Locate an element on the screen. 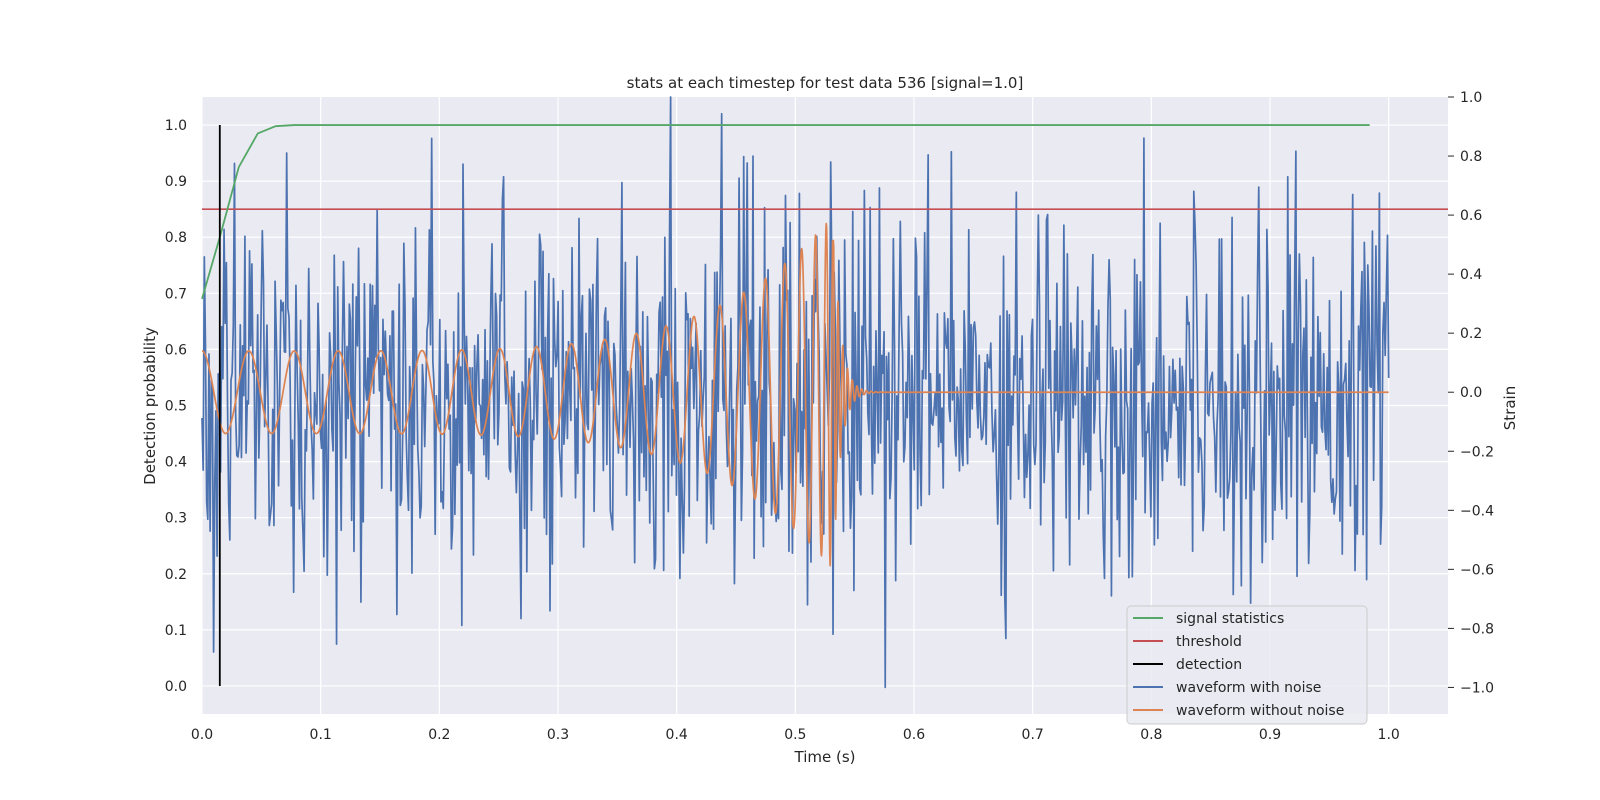 Image resolution: width=1600 pixels, height=800 pixels. legend-label-waveform-with-noise: waveform with noise is located at coordinates (1248, 688).